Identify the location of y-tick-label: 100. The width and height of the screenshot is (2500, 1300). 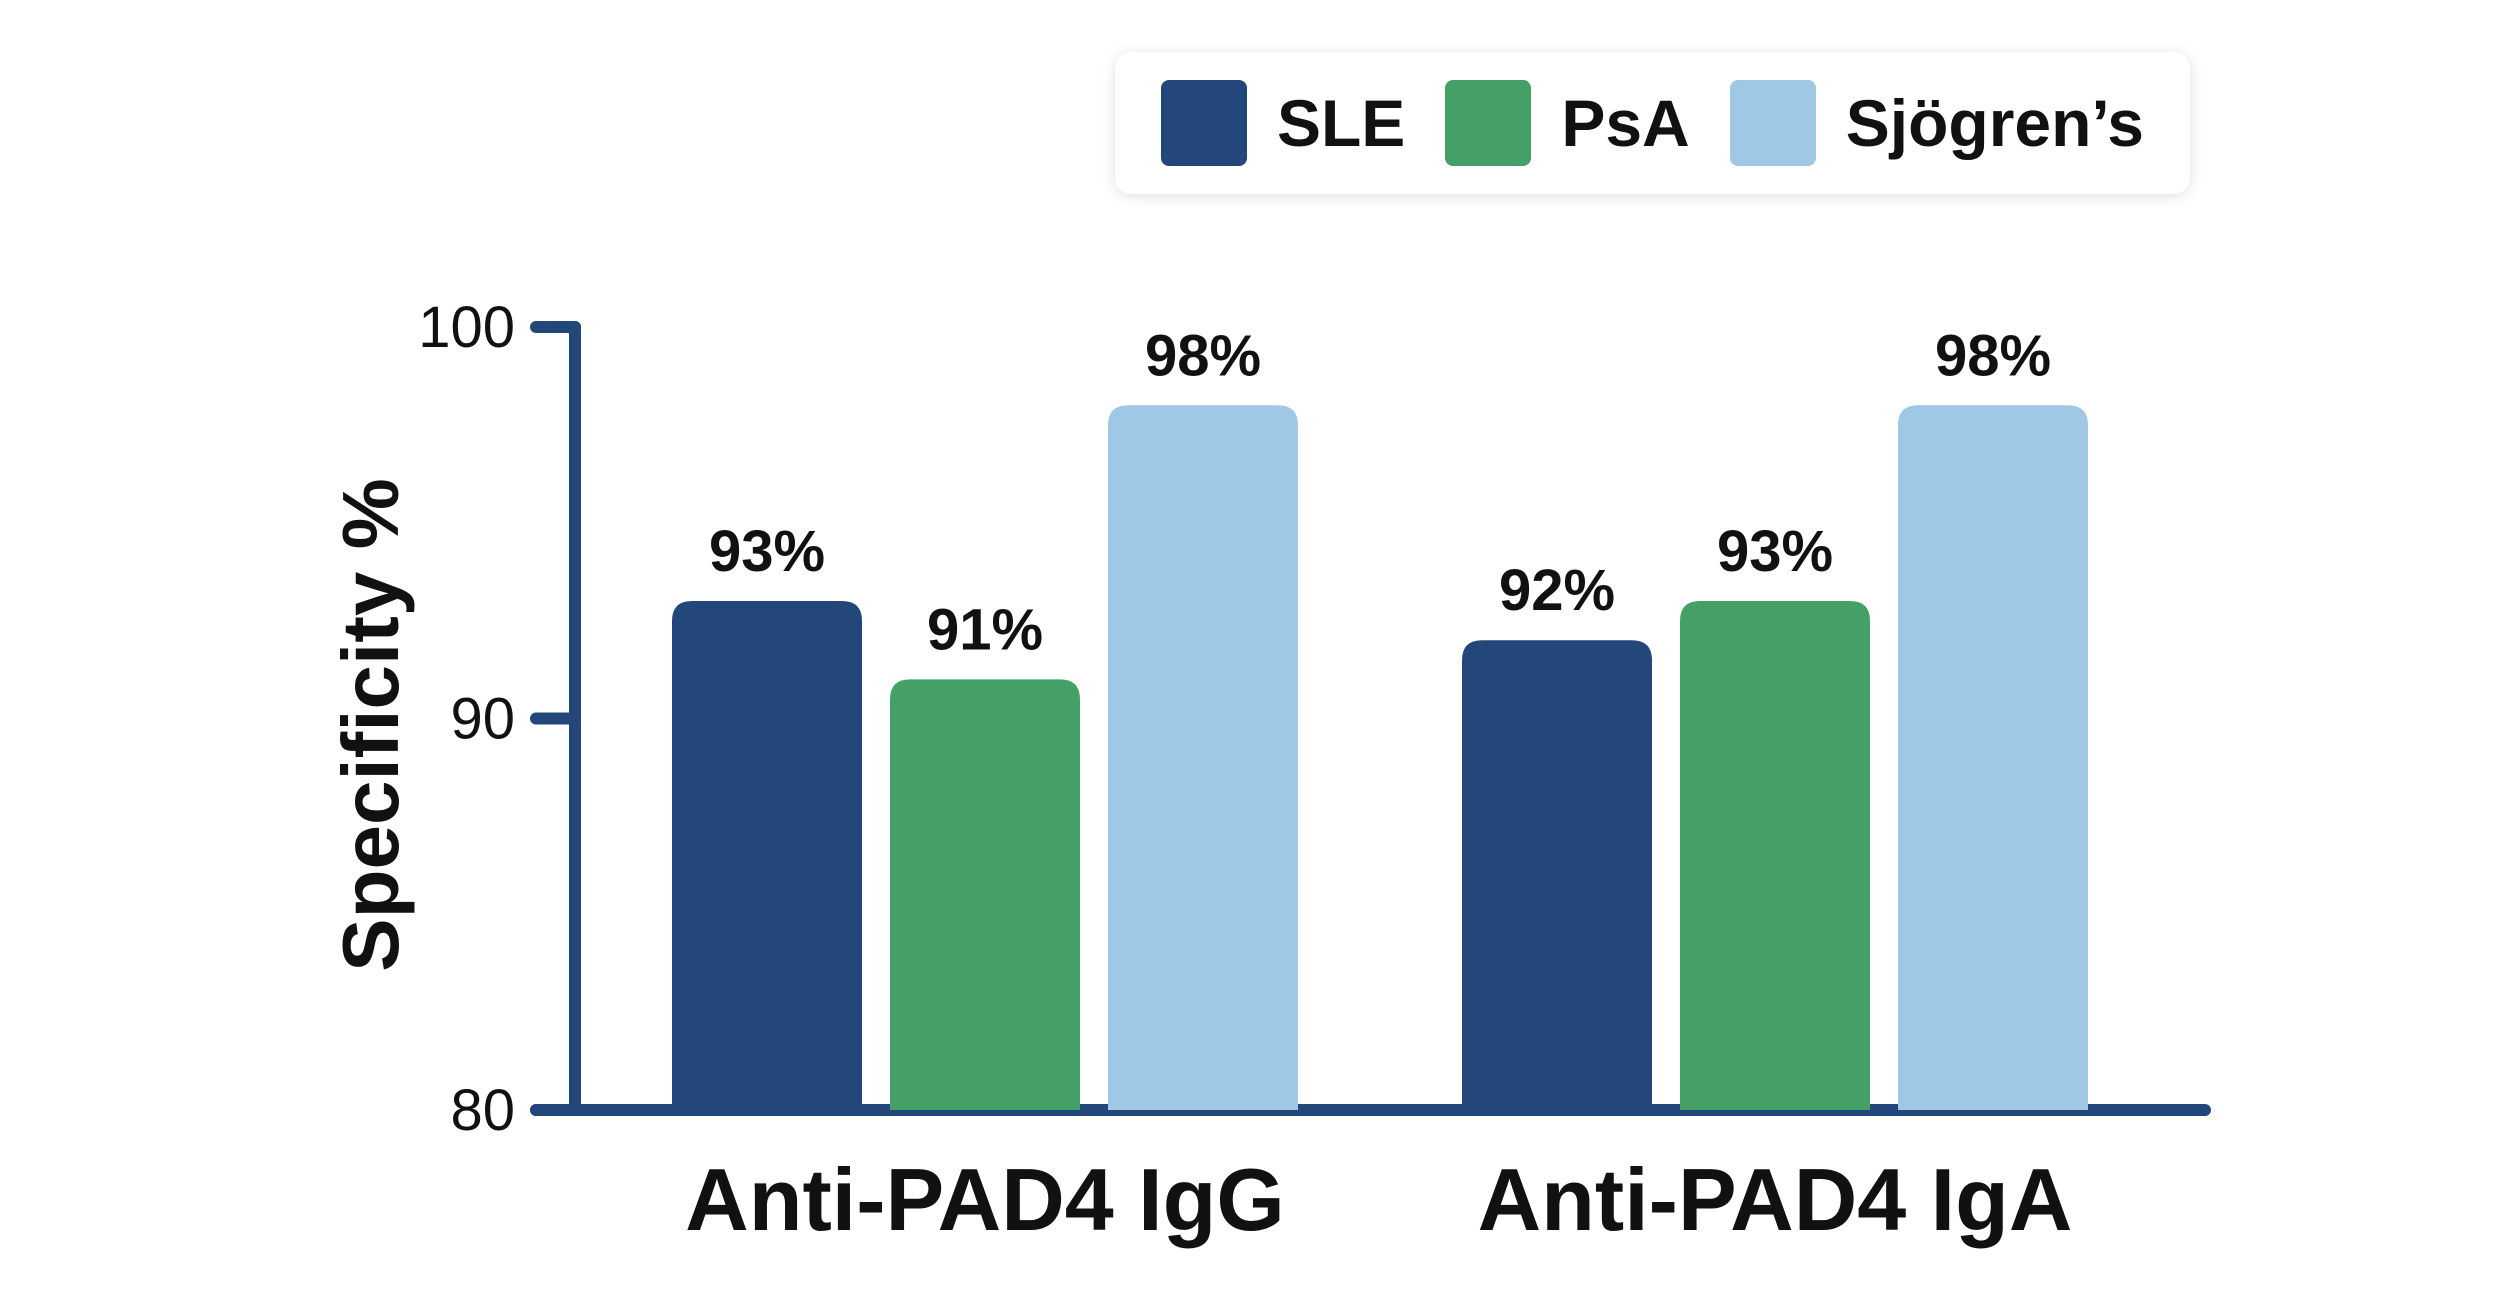
(466, 327).